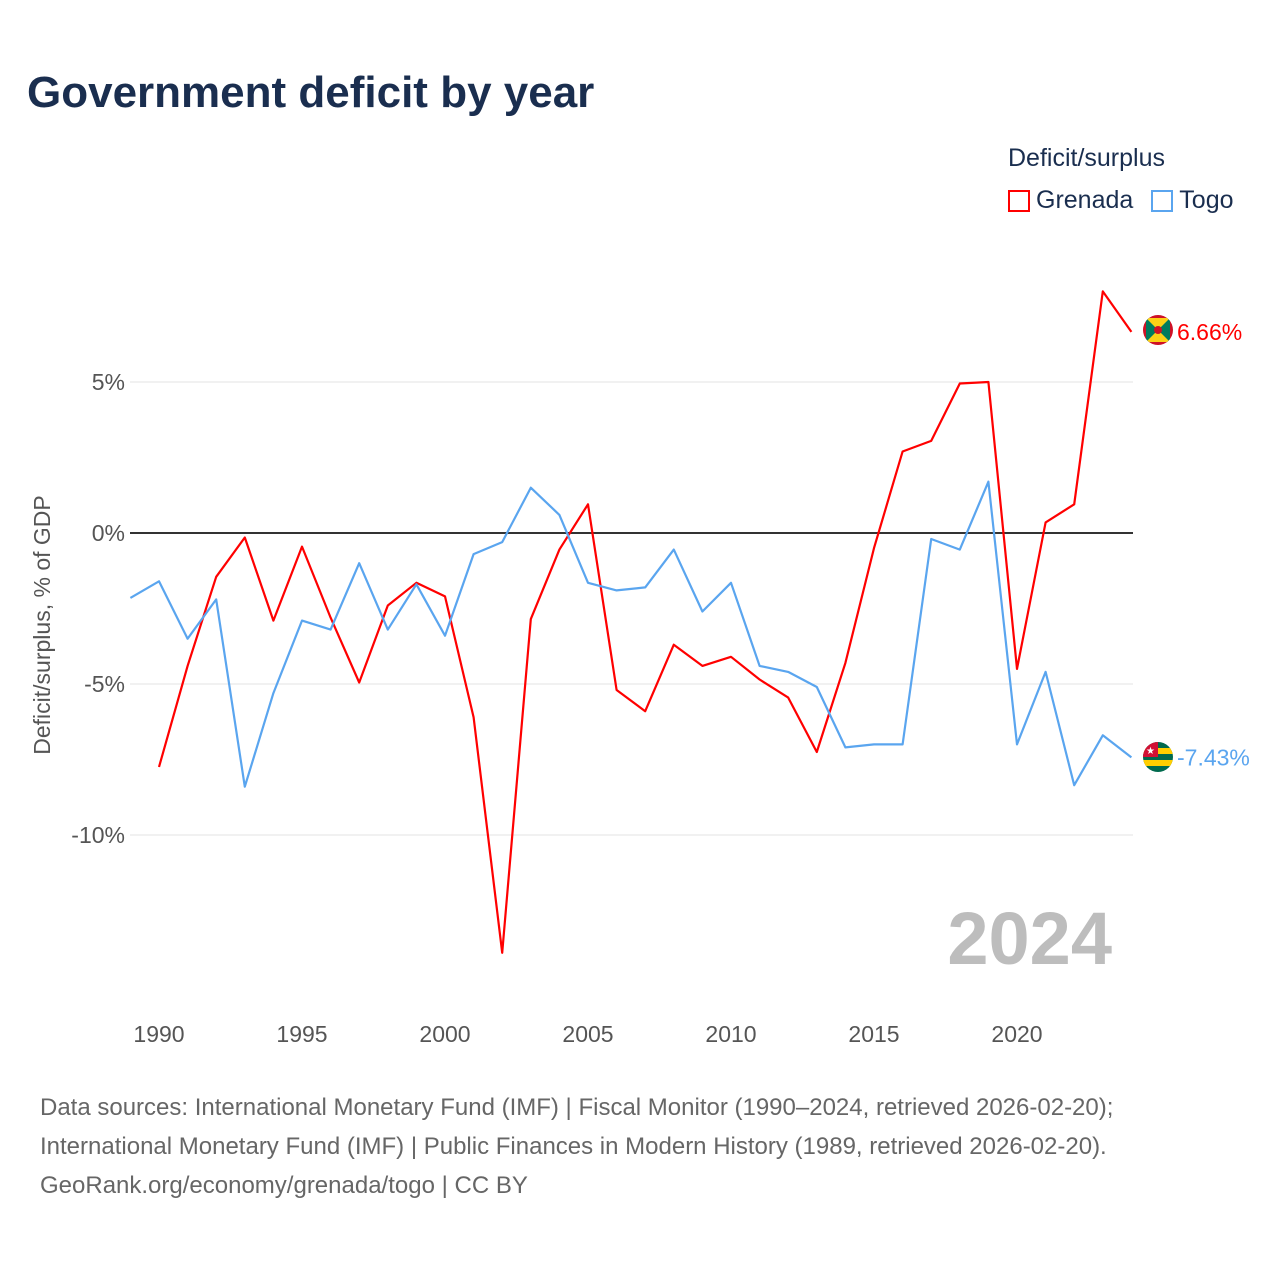 This screenshot has height=1280, width=1280. Describe the element at coordinates (1029, 938) in the screenshot. I see `year-watermark: 2024` at that location.